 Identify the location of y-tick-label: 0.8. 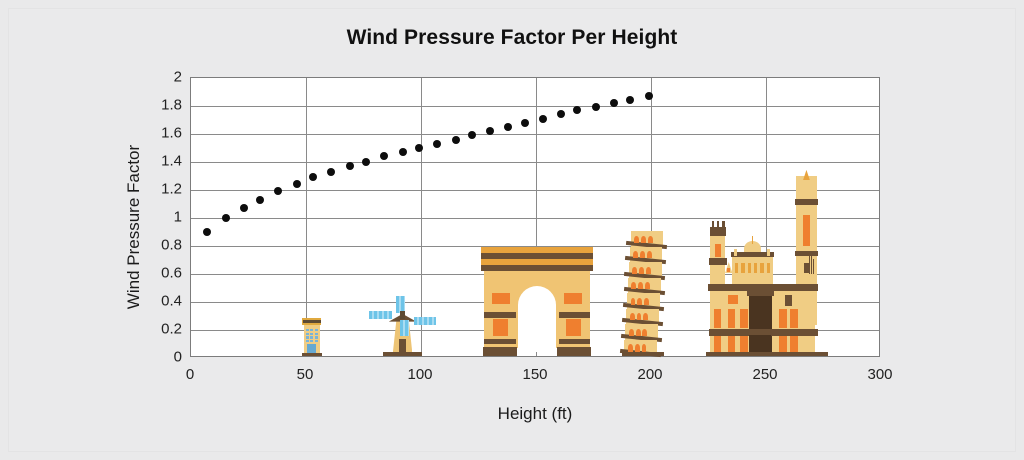
(171, 245).